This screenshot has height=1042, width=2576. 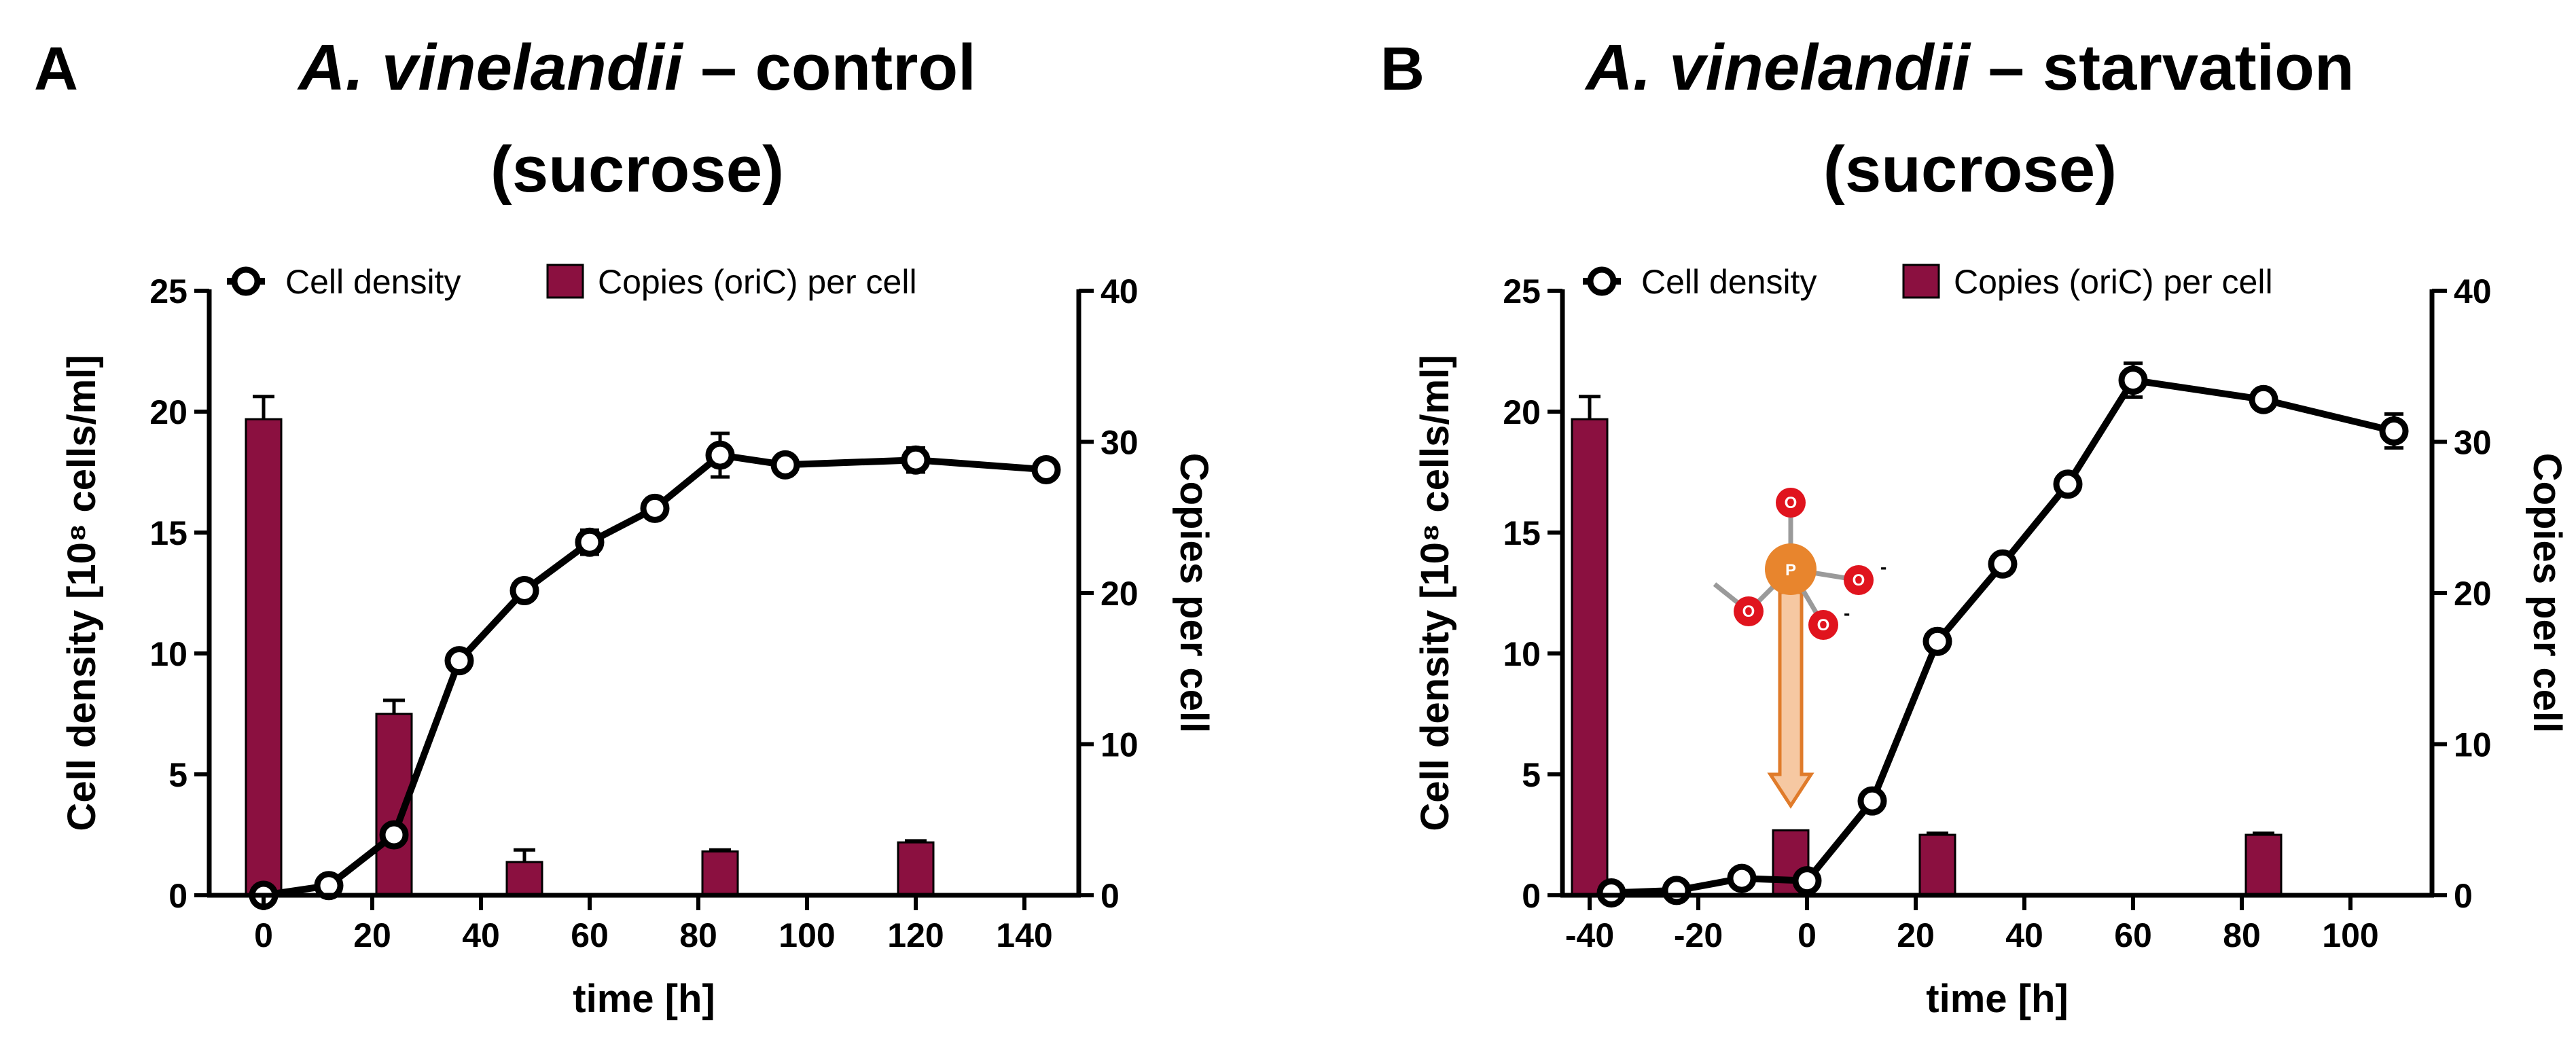 I want to click on x-tick-label: 120, so click(x=916, y=935).